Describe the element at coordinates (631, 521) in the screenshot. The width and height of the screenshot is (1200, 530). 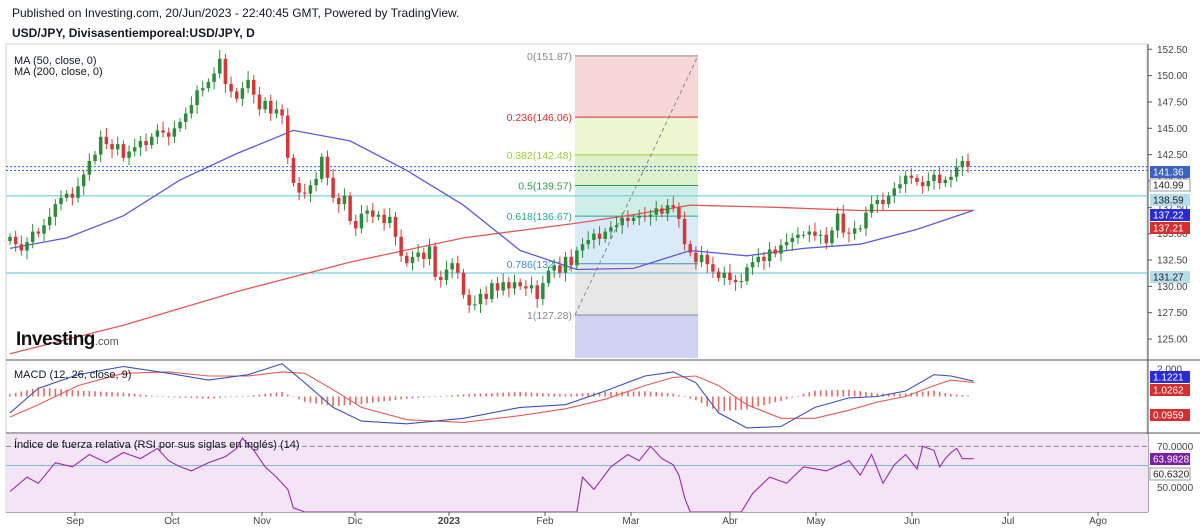
I see `time-tick-label: Mar` at that location.